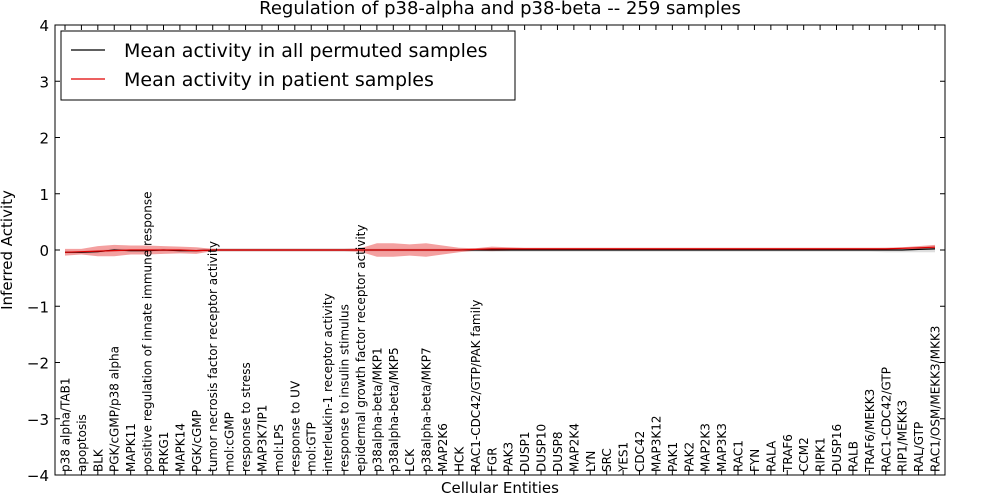 This screenshot has height=500, width=1000. Describe the element at coordinates (230, 442) in the screenshot. I see `x-tick-label-mol-cgmp: mol:cGMP` at that location.